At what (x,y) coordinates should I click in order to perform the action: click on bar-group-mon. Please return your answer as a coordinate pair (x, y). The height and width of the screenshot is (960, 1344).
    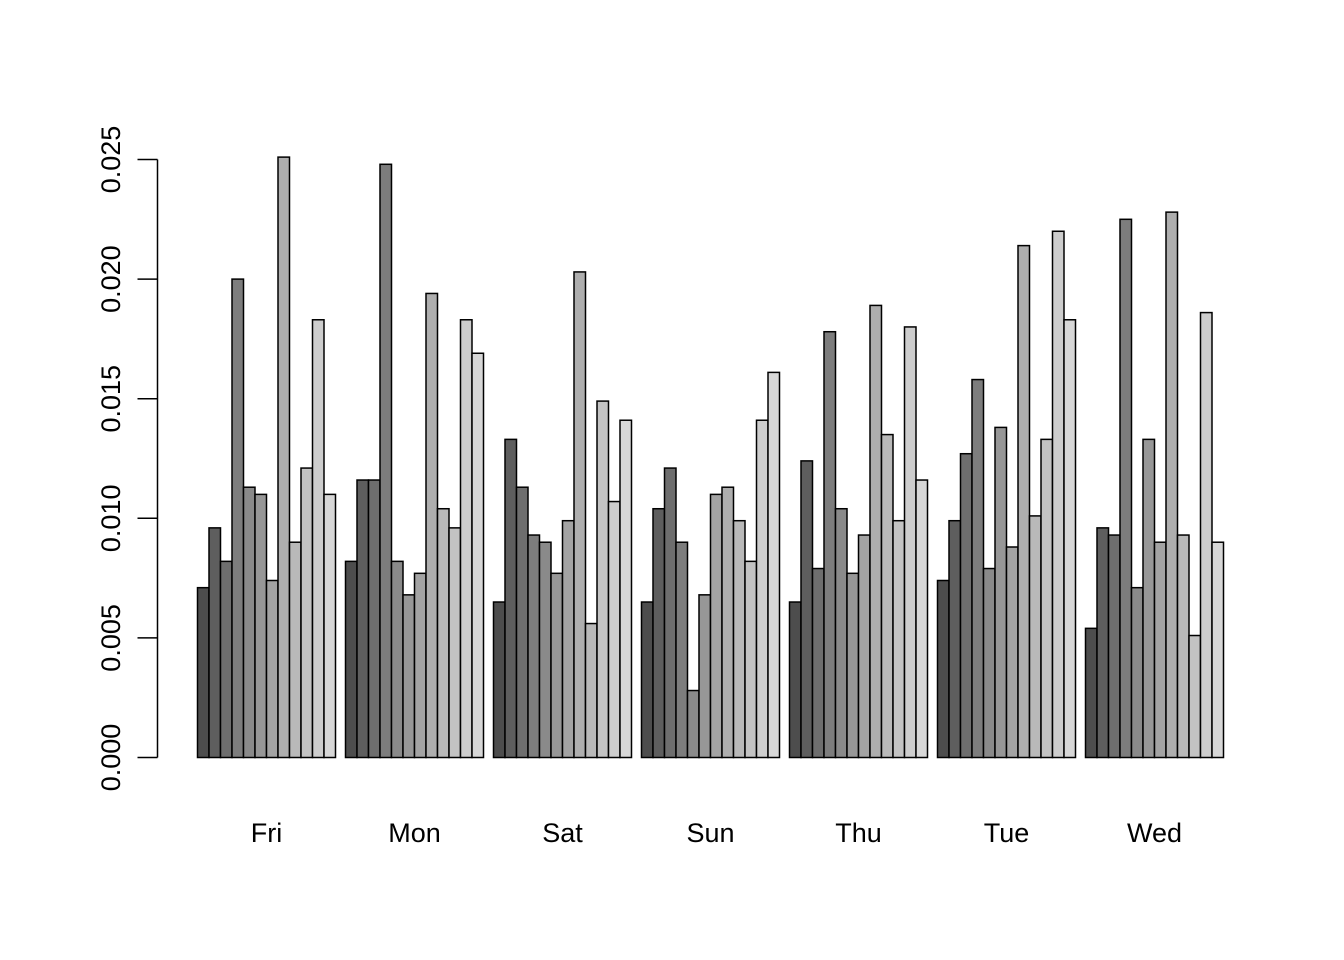
    Looking at the image, I should click on (414, 461).